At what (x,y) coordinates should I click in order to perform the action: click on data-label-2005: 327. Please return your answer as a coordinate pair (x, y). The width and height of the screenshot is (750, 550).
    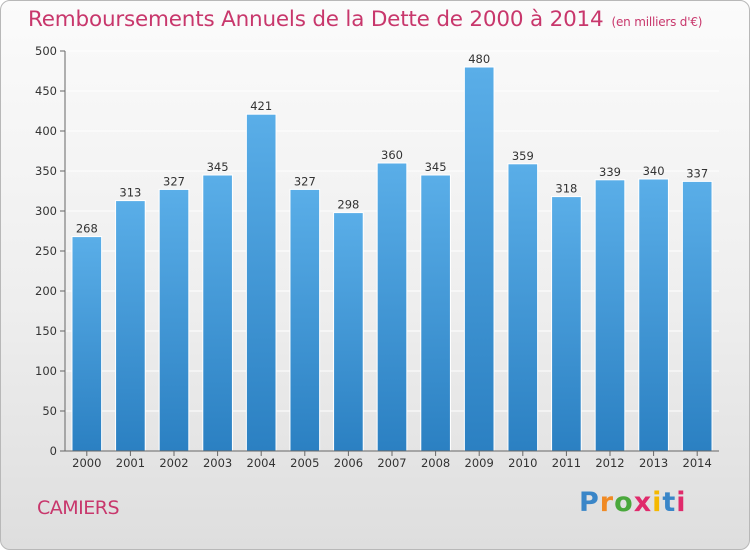
    Looking at the image, I should click on (305, 181).